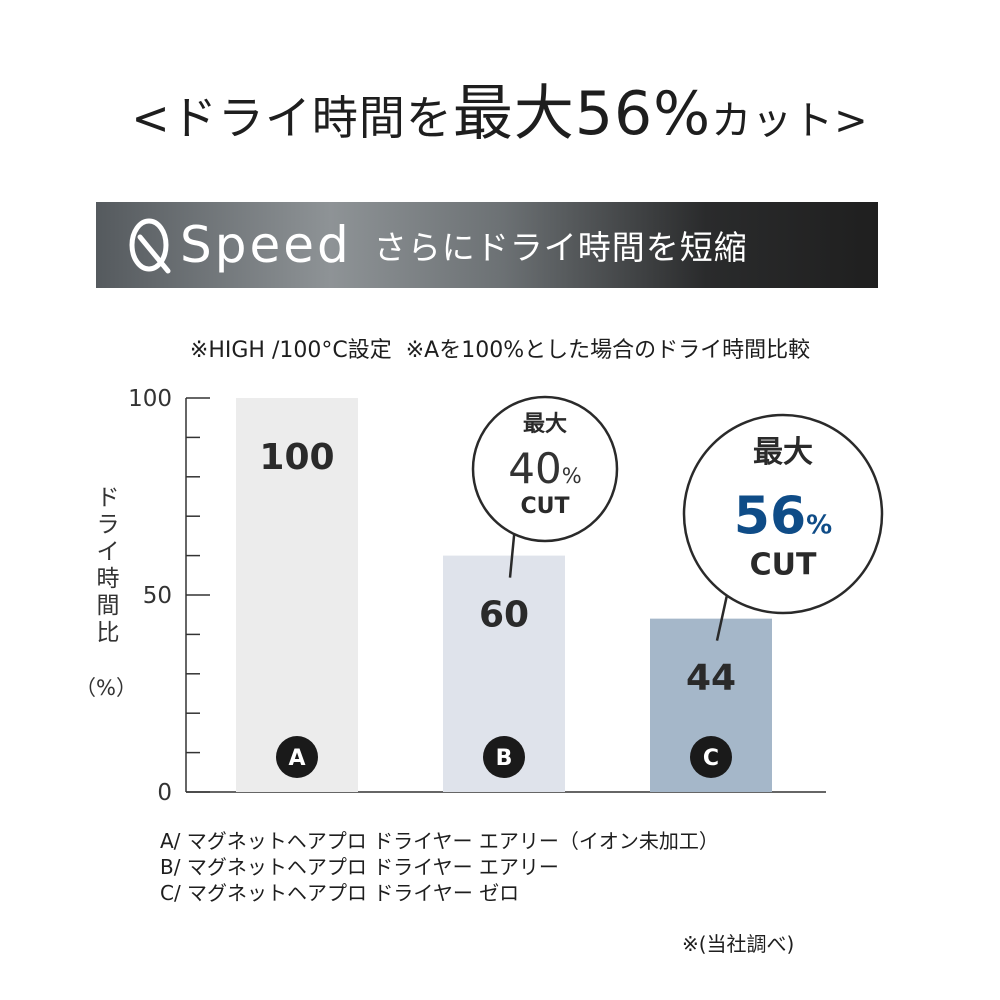 This screenshot has height=1000, width=1000. Describe the element at coordinates (108, 552) in the screenshot. I see `y-axis-label-char: イ` at that location.